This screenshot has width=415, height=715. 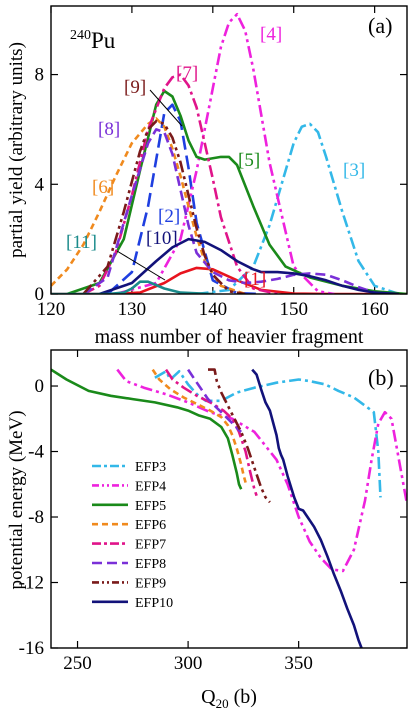 I want to click on series-line-efp7, so click(x=211, y=432).